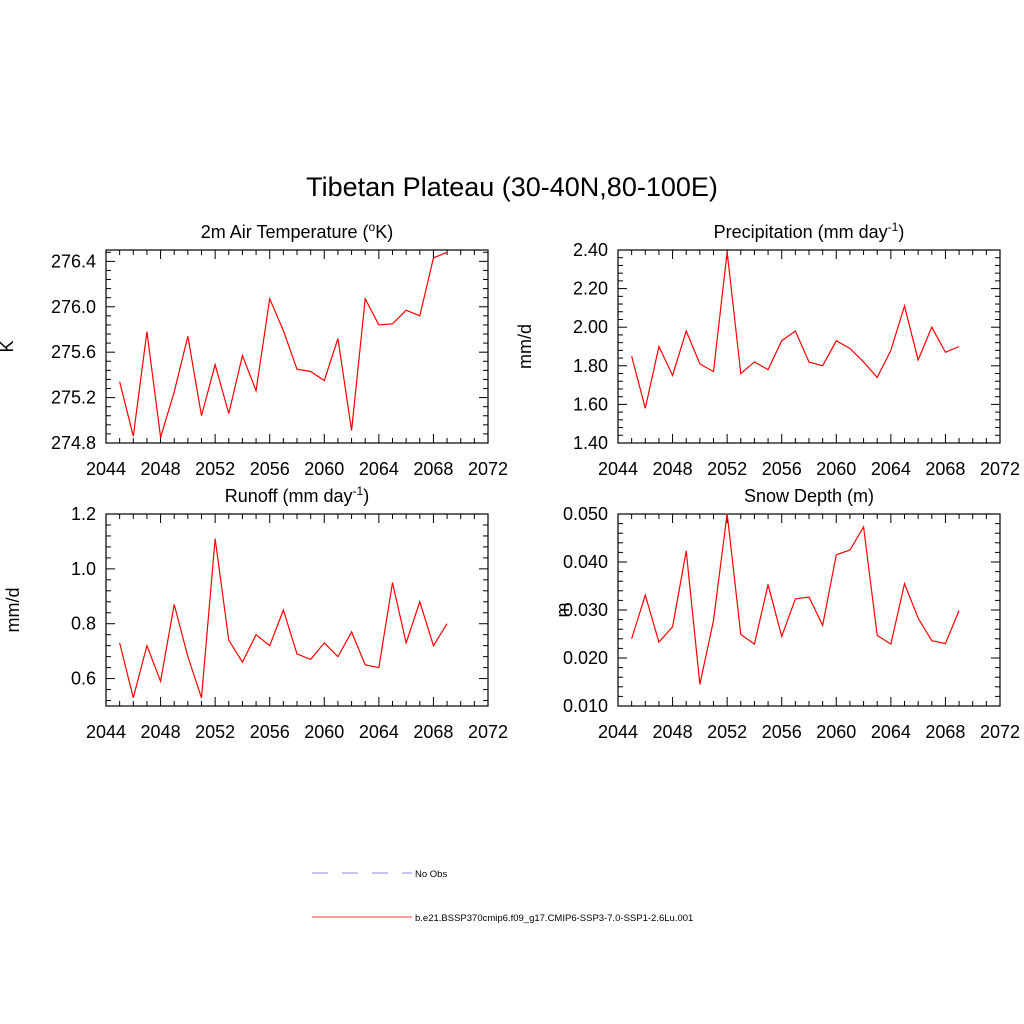 The width and height of the screenshot is (1024, 1024). What do you see at coordinates (73, 398) in the screenshot?
I see `y-tick-label: 275.2` at bounding box center [73, 398].